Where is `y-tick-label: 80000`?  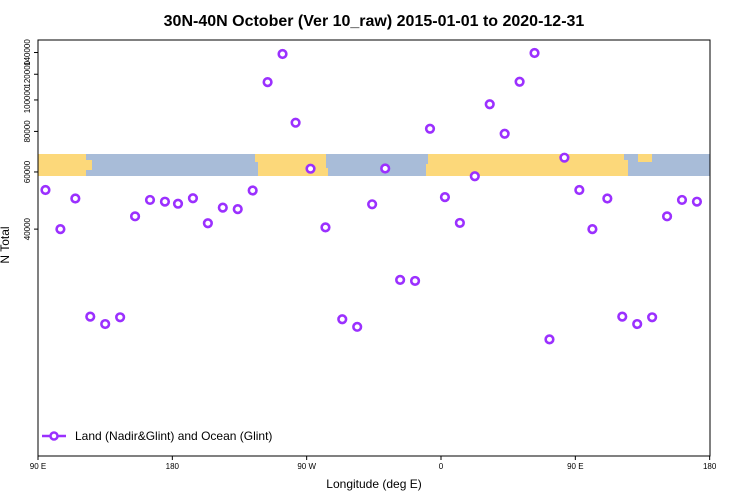
y-tick-label: 80000 is located at coordinates (27, 131).